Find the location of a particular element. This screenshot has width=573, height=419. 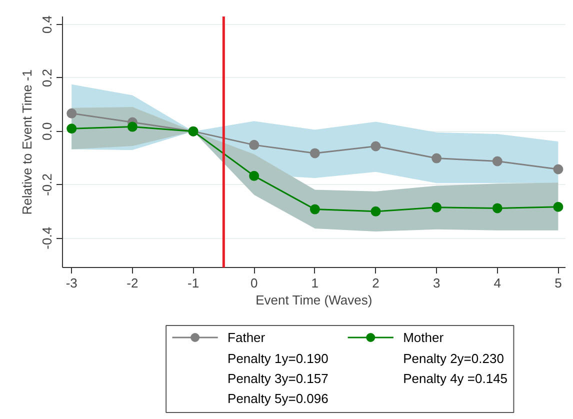

y-tick-label: 0.0 is located at coordinates (47, 131).